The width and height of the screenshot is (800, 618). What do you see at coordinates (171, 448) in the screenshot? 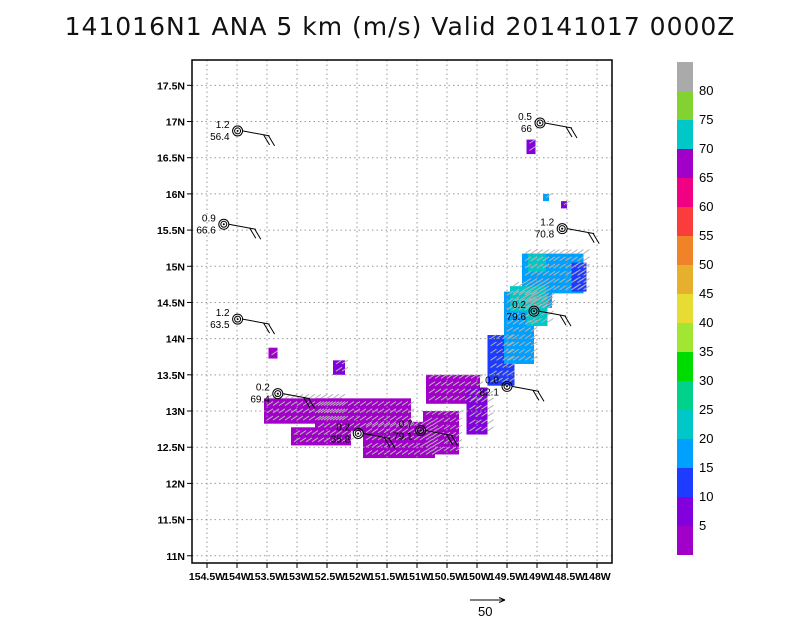
I see `y-tick-label-3: 12.5N` at bounding box center [171, 448].